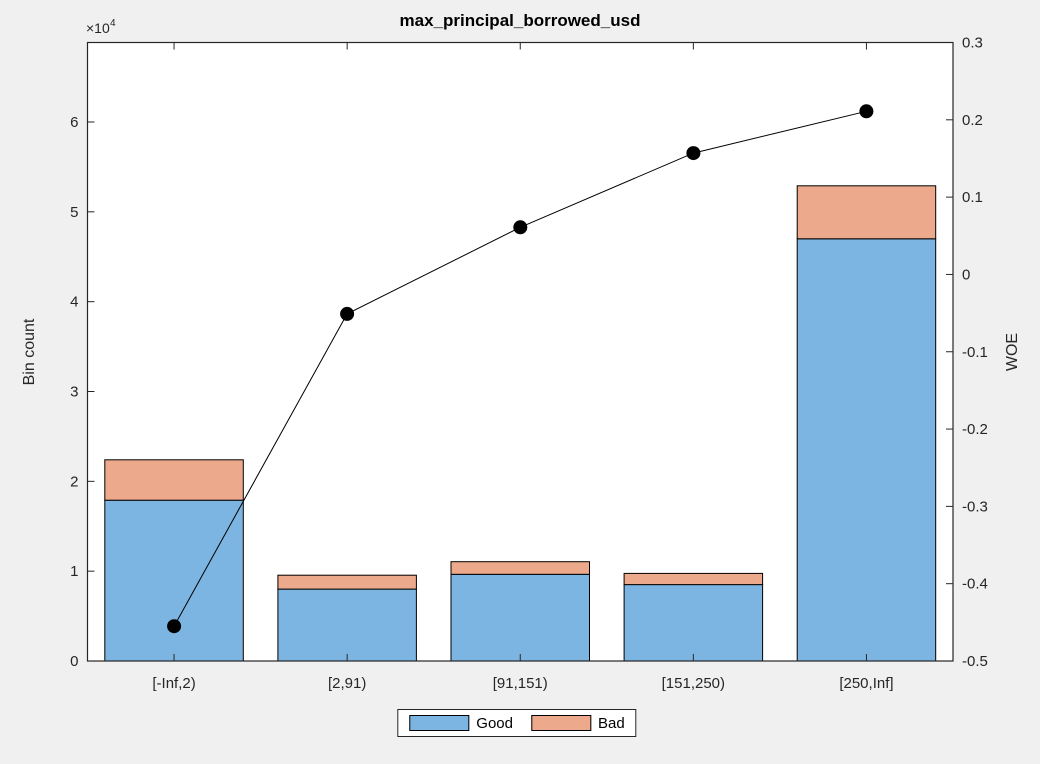 This screenshot has width=1040, height=764. What do you see at coordinates (520, 20) in the screenshot?
I see `chart-title: max_principal_borrowed_usd` at bounding box center [520, 20].